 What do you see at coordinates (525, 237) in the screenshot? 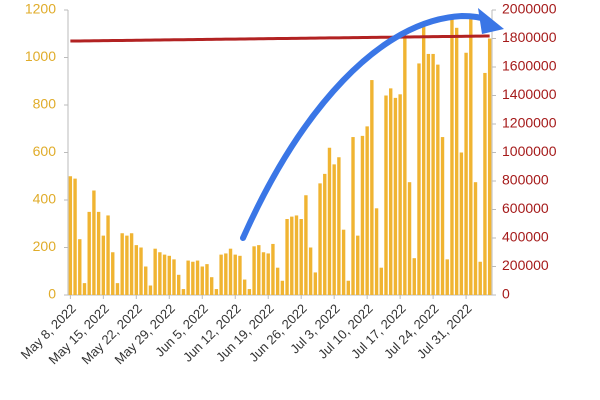
I see `y2-tick-label: 400000` at bounding box center [525, 237].